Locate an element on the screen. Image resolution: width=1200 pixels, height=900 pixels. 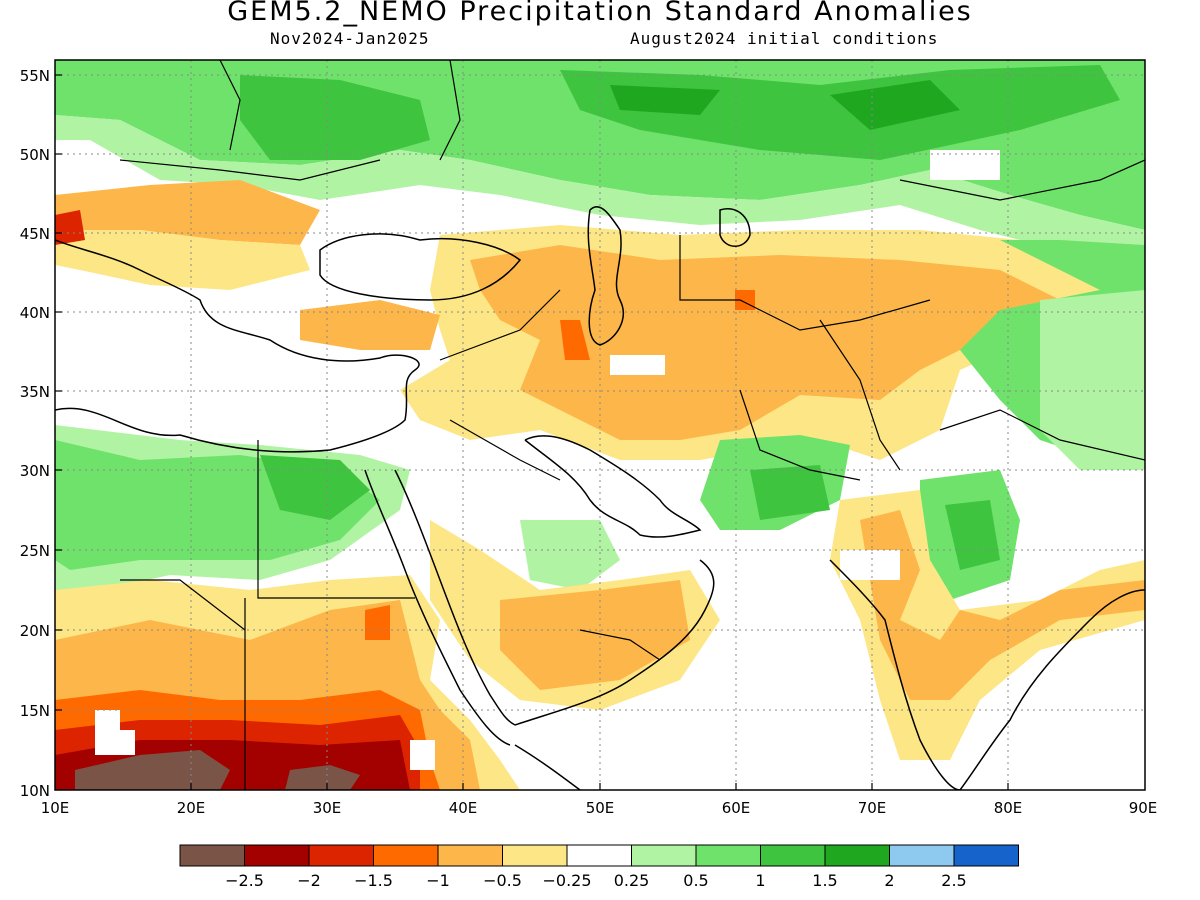
italy-red-spot is located at coordinates (70, 227).